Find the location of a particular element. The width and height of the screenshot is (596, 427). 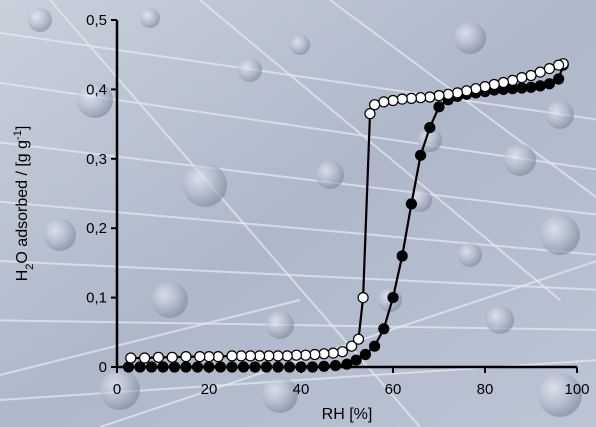

y-axis-label-superscript: -1 is located at coordinates (18, 135).